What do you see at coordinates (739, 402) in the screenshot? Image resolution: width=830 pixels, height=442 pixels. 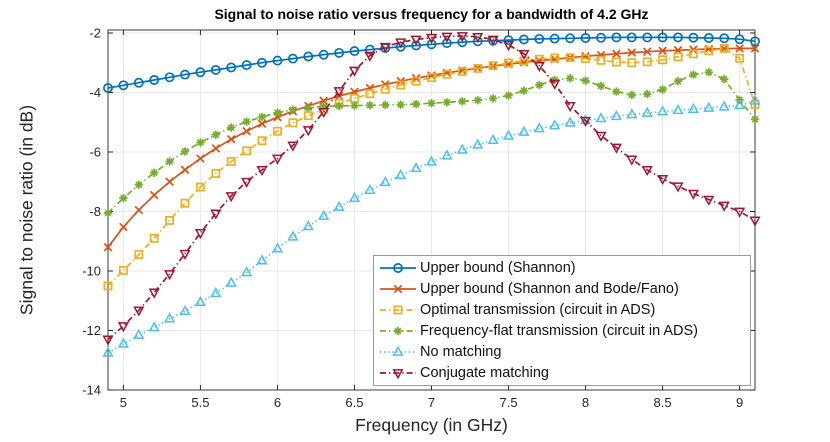 I see `svg-text: 9` at bounding box center [739, 402].